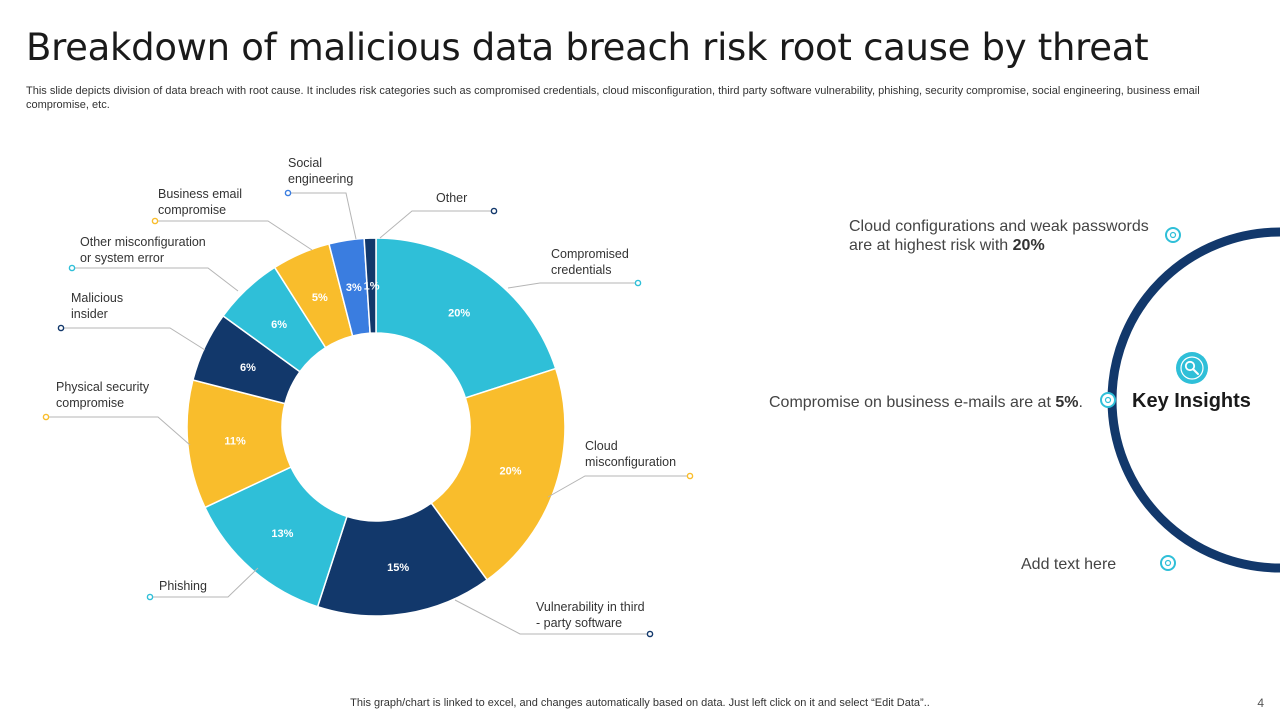 Image resolution: width=1280 pixels, height=720 pixels. What do you see at coordinates (183, 586) in the screenshot?
I see `category-label-4: Phishing` at bounding box center [183, 586].